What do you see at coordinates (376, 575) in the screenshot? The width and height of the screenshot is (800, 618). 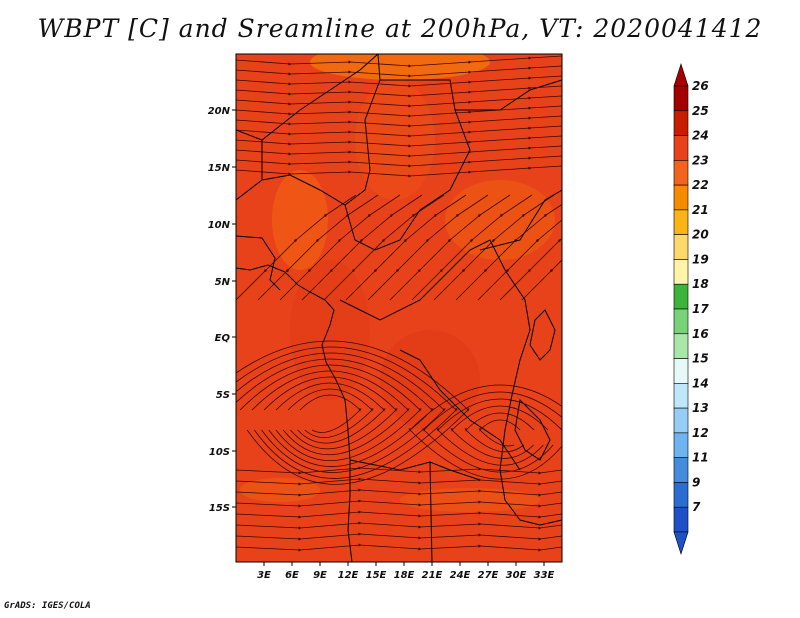 I see `lon-label: 15E` at bounding box center [376, 575].